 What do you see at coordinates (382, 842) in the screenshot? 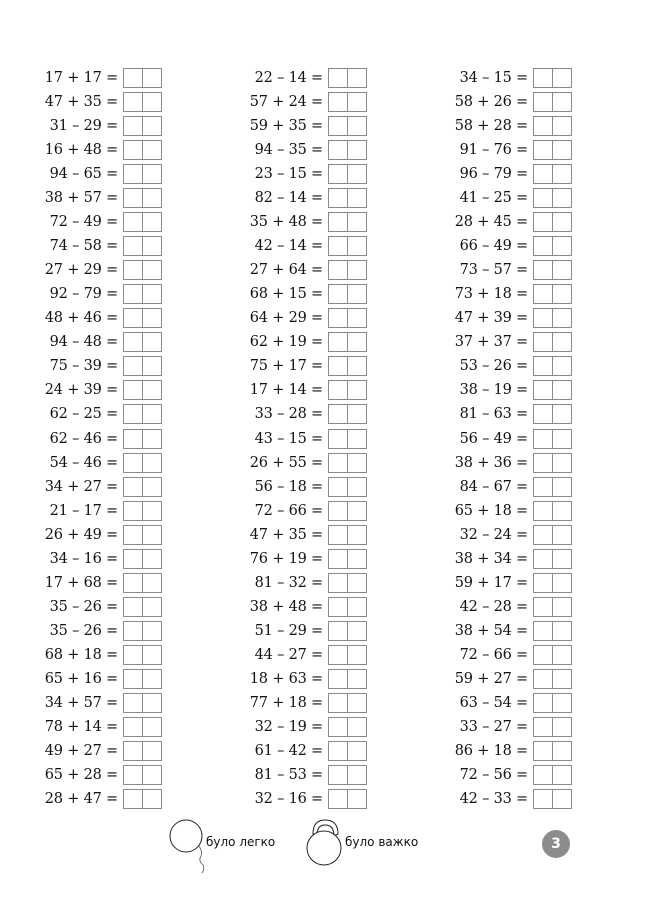
I see `hard-label: було важко` at bounding box center [382, 842].